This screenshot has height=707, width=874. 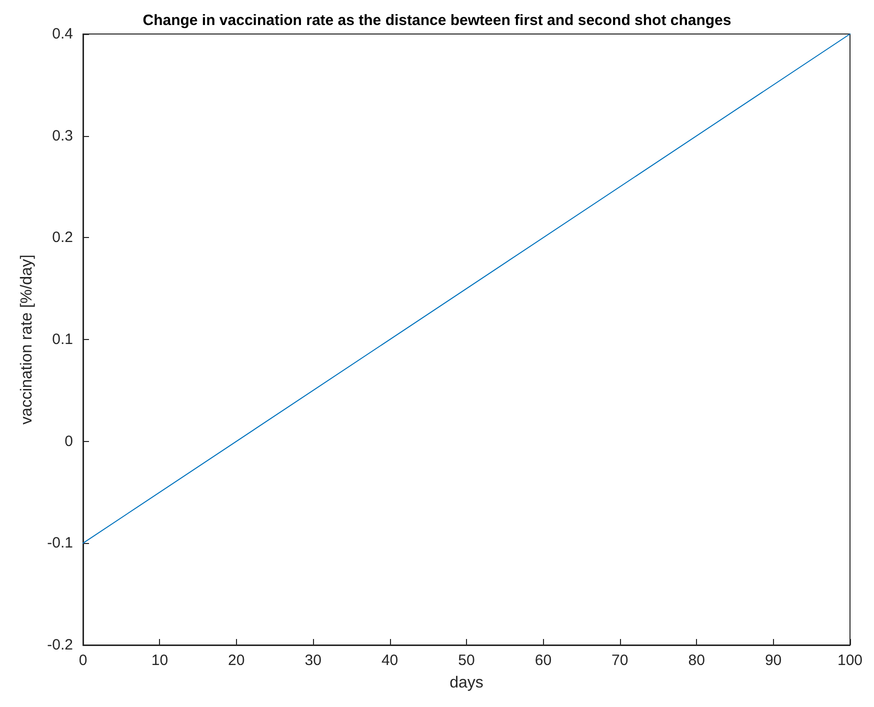 What do you see at coordinates (62, 339) in the screenshot?
I see `y-tick-label: 0.1` at bounding box center [62, 339].